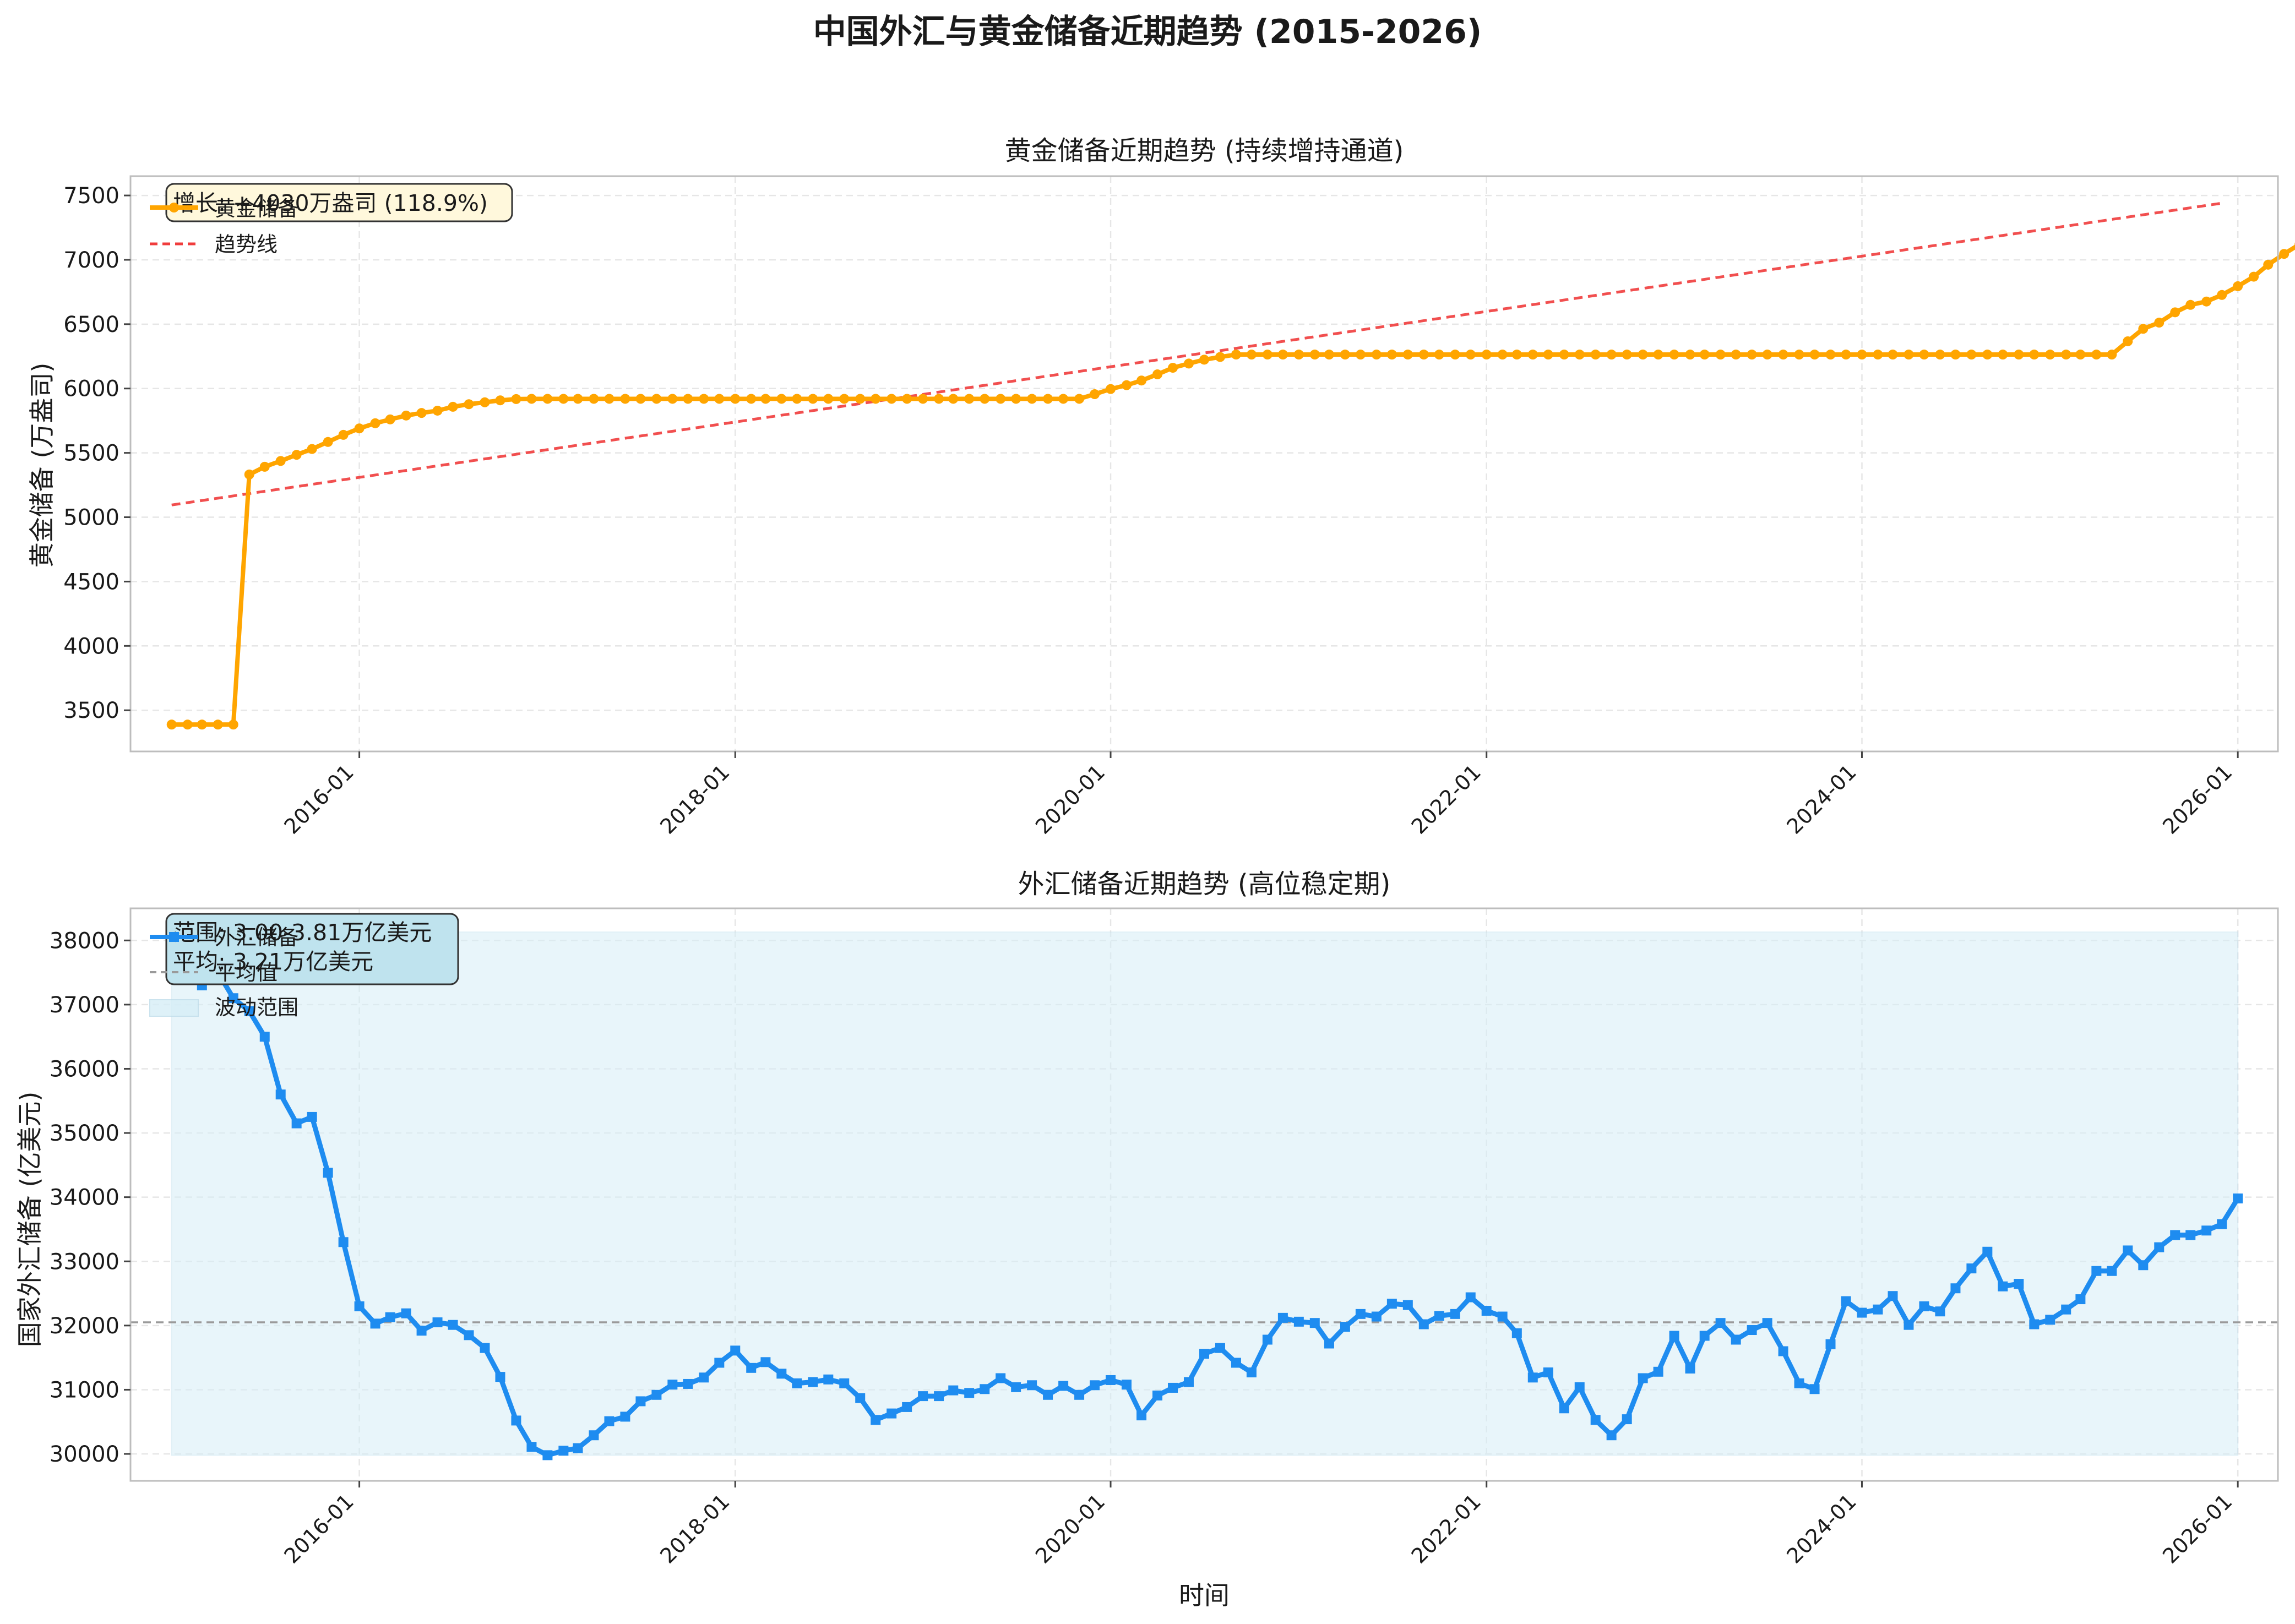  What do you see at coordinates (85, 1198) in the screenshot?
I see `forex-y-tick-label: 34000` at bounding box center [85, 1198].